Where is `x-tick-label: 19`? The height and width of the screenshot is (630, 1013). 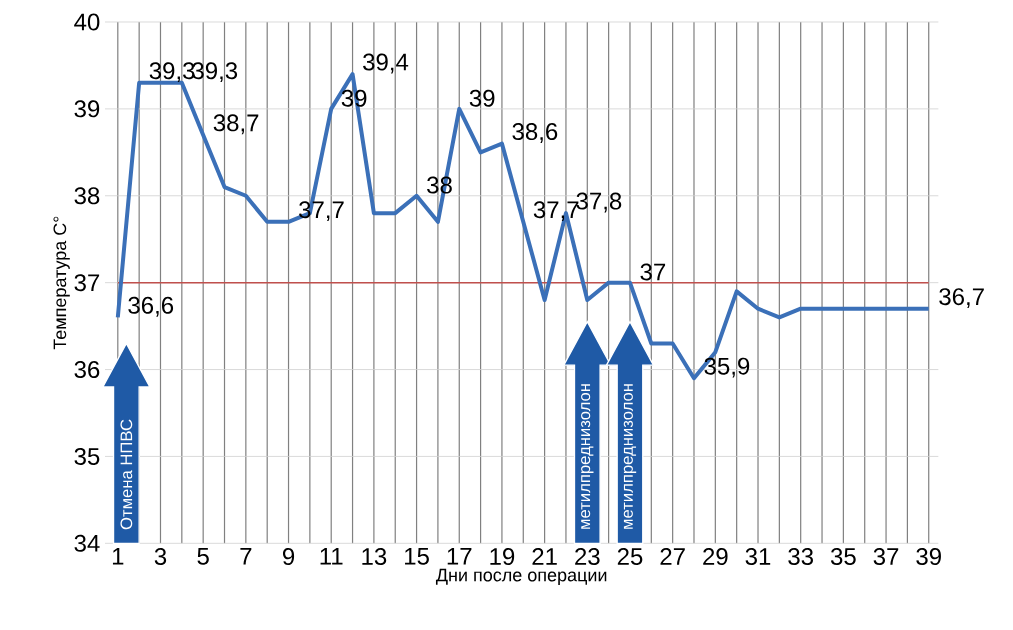
x-tick-label: 19 is located at coordinates (502, 557).